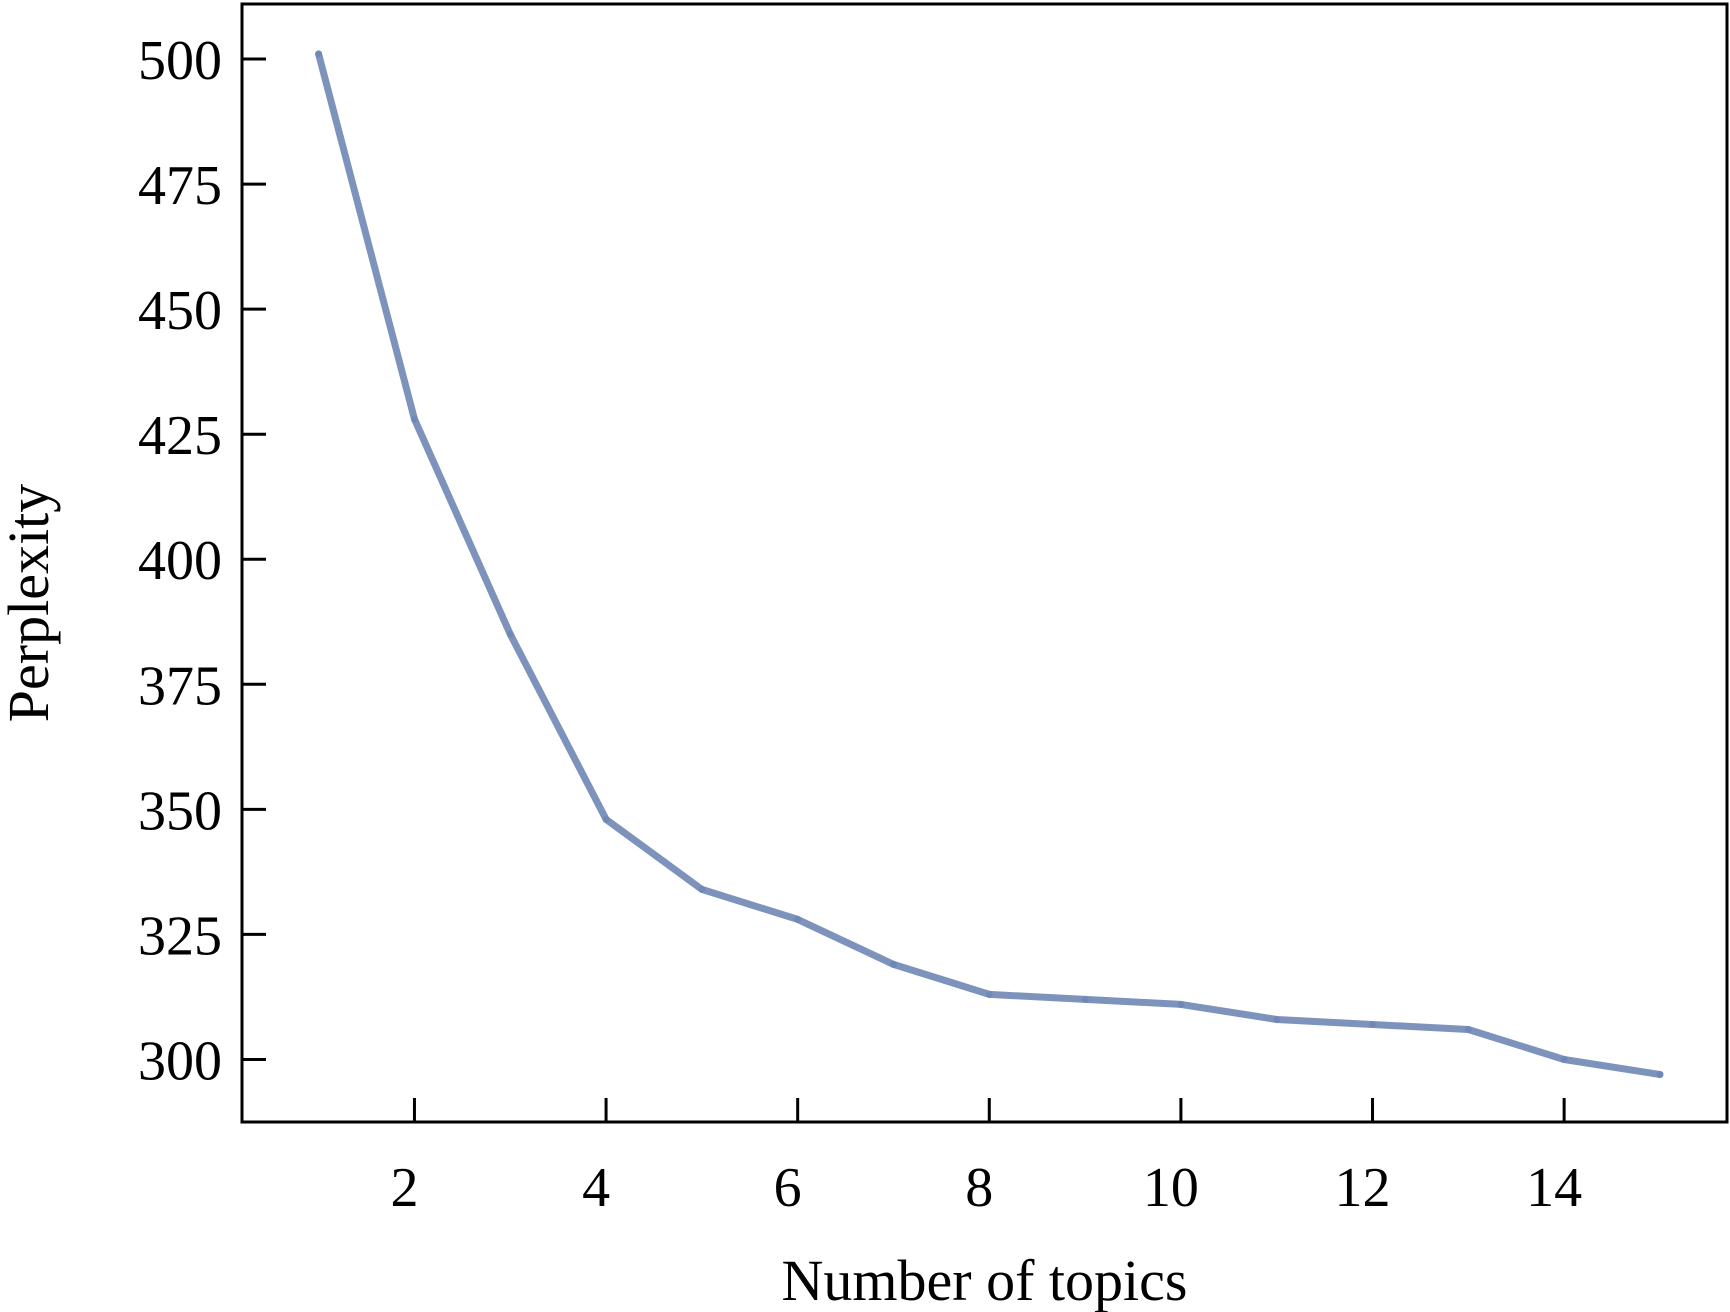  What do you see at coordinates (404, 1188) in the screenshot?
I see `x-tick-label: 2` at bounding box center [404, 1188].